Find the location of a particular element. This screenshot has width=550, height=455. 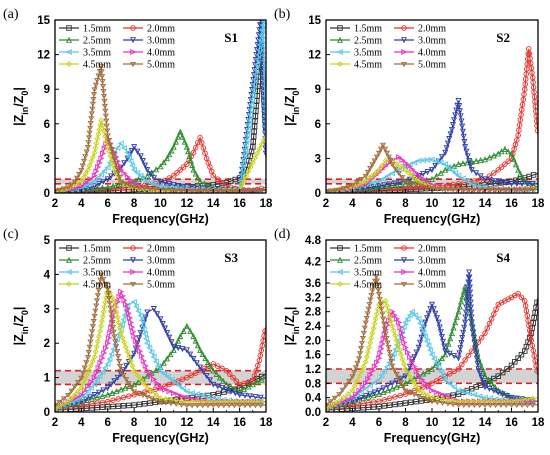

panel-title: S3 is located at coordinates (231, 257).